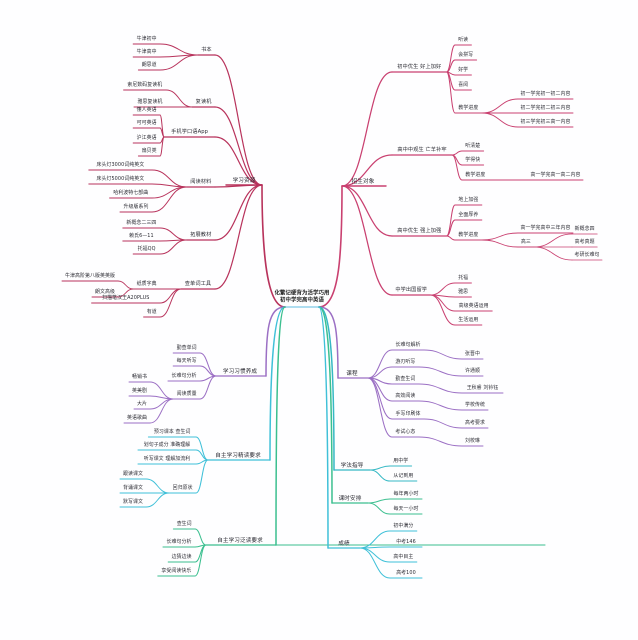  What do you see at coordinates (190, 132) in the screenshot?
I see `lr-group-2: 手机学口语App` at bounding box center [190, 132].